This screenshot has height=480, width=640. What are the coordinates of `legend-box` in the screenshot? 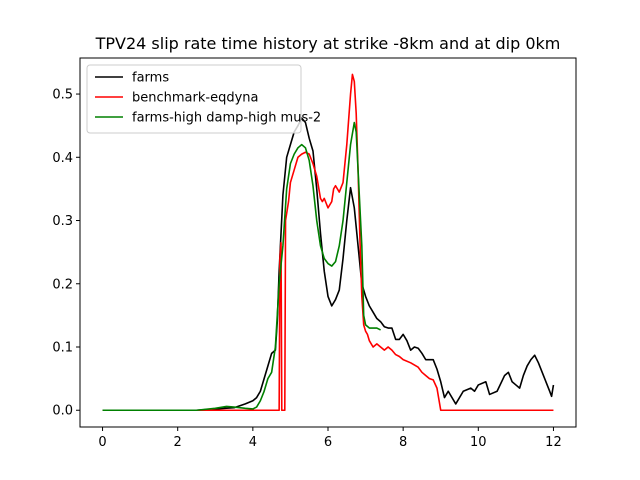 It's located at (194, 99).